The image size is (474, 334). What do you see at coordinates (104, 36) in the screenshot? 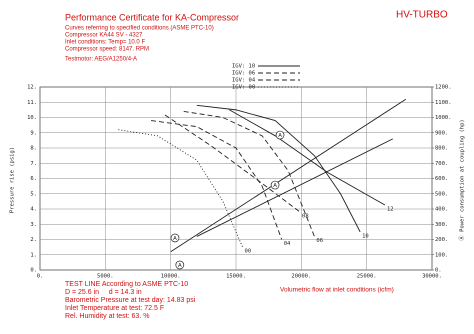
I see `condition: Compressor KA44 SV - 4327` at bounding box center [104, 36].